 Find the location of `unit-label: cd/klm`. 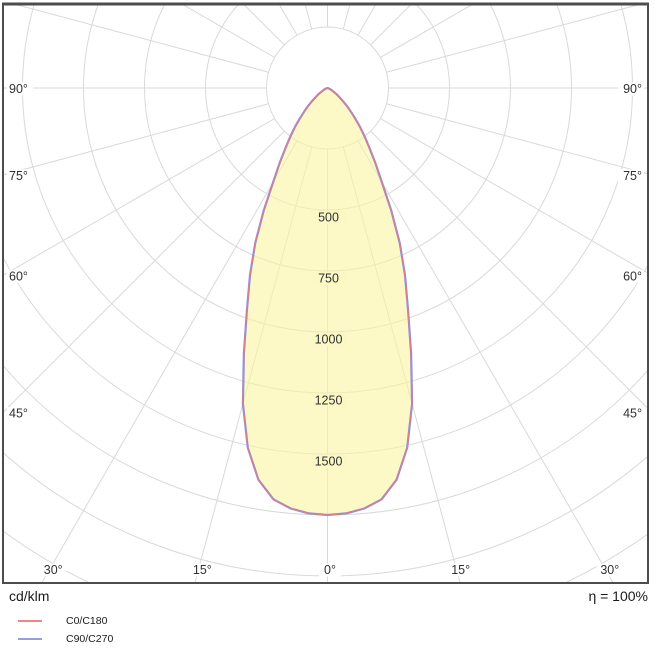

unit-label: cd/klm is located at coordinates (29, 596).